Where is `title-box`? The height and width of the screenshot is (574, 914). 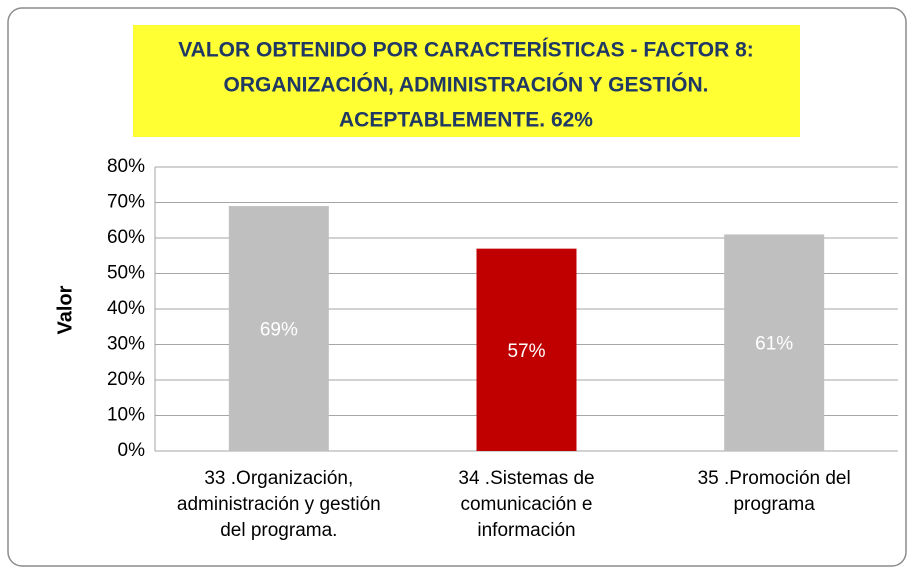 title-box is located at coordinates (466, 81).